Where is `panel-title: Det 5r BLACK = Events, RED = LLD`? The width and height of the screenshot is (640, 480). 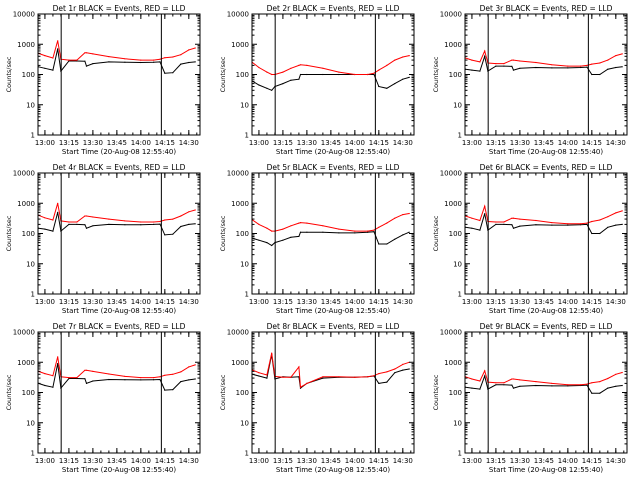
panel-title: Det 5r BLACK = Events, RED = LLD is located at coordinates (333, 167).